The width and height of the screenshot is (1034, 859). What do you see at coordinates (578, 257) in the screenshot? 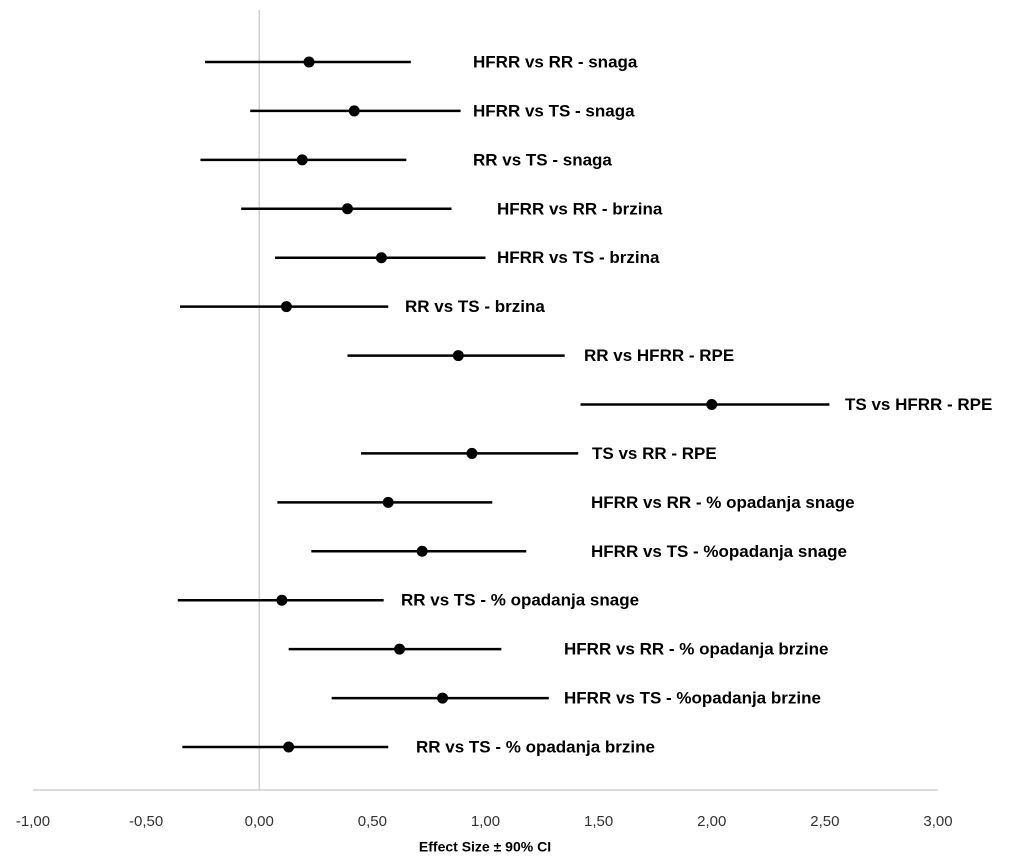
I see `comparison-label: HFRR vs TS - brzina` at bounding box center [578, 257].